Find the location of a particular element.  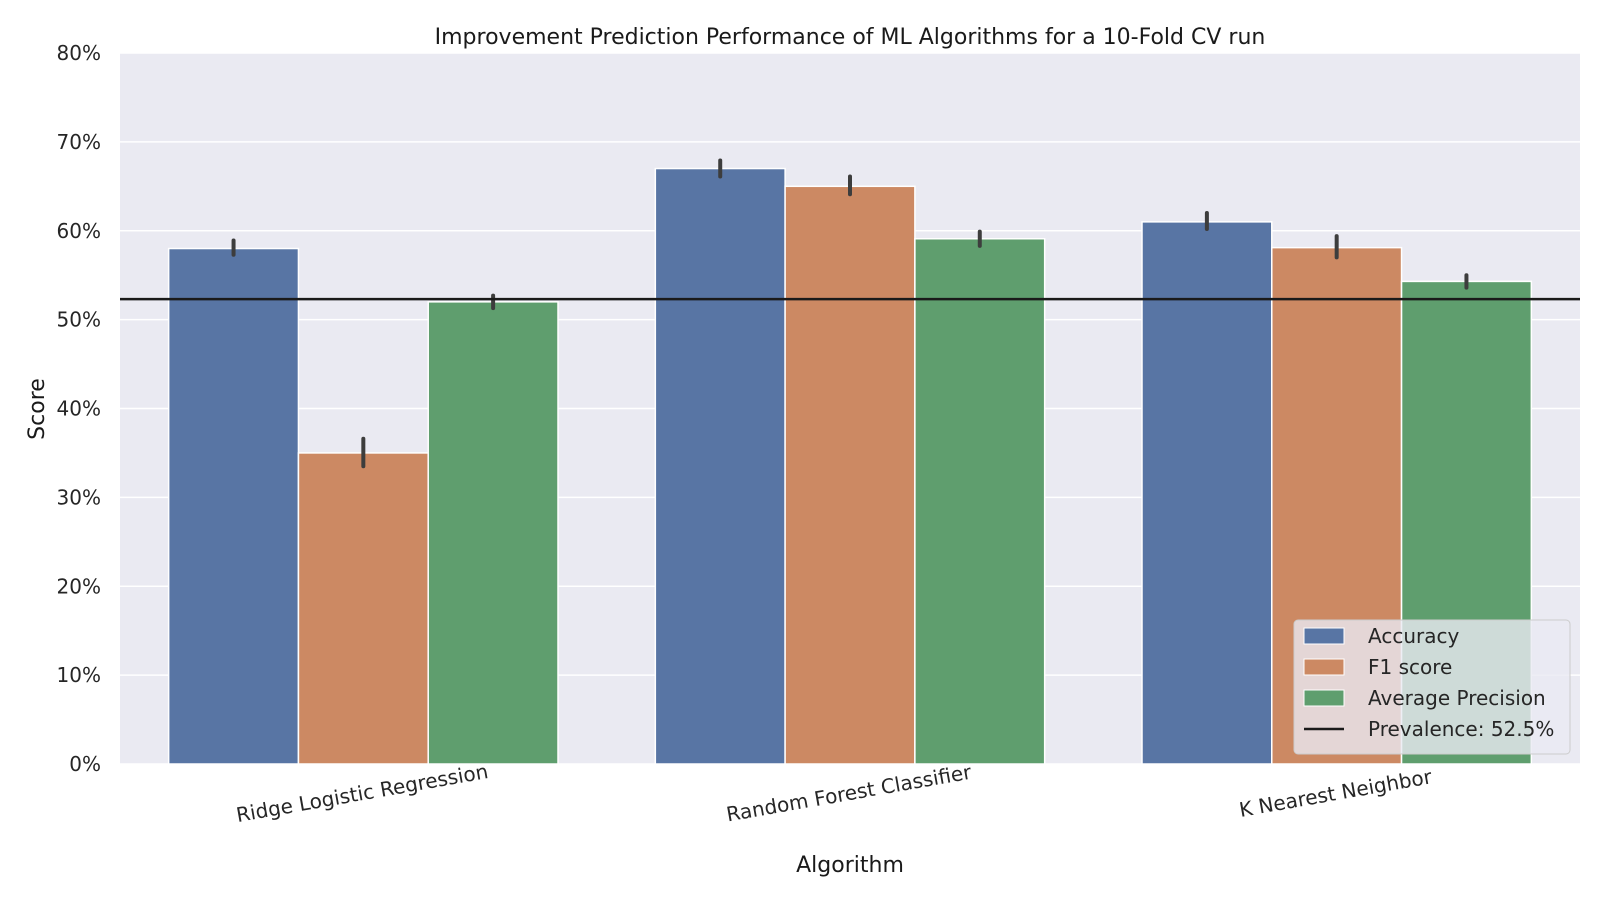

y-tick-label: 0% is located at coordinates (85, 764).